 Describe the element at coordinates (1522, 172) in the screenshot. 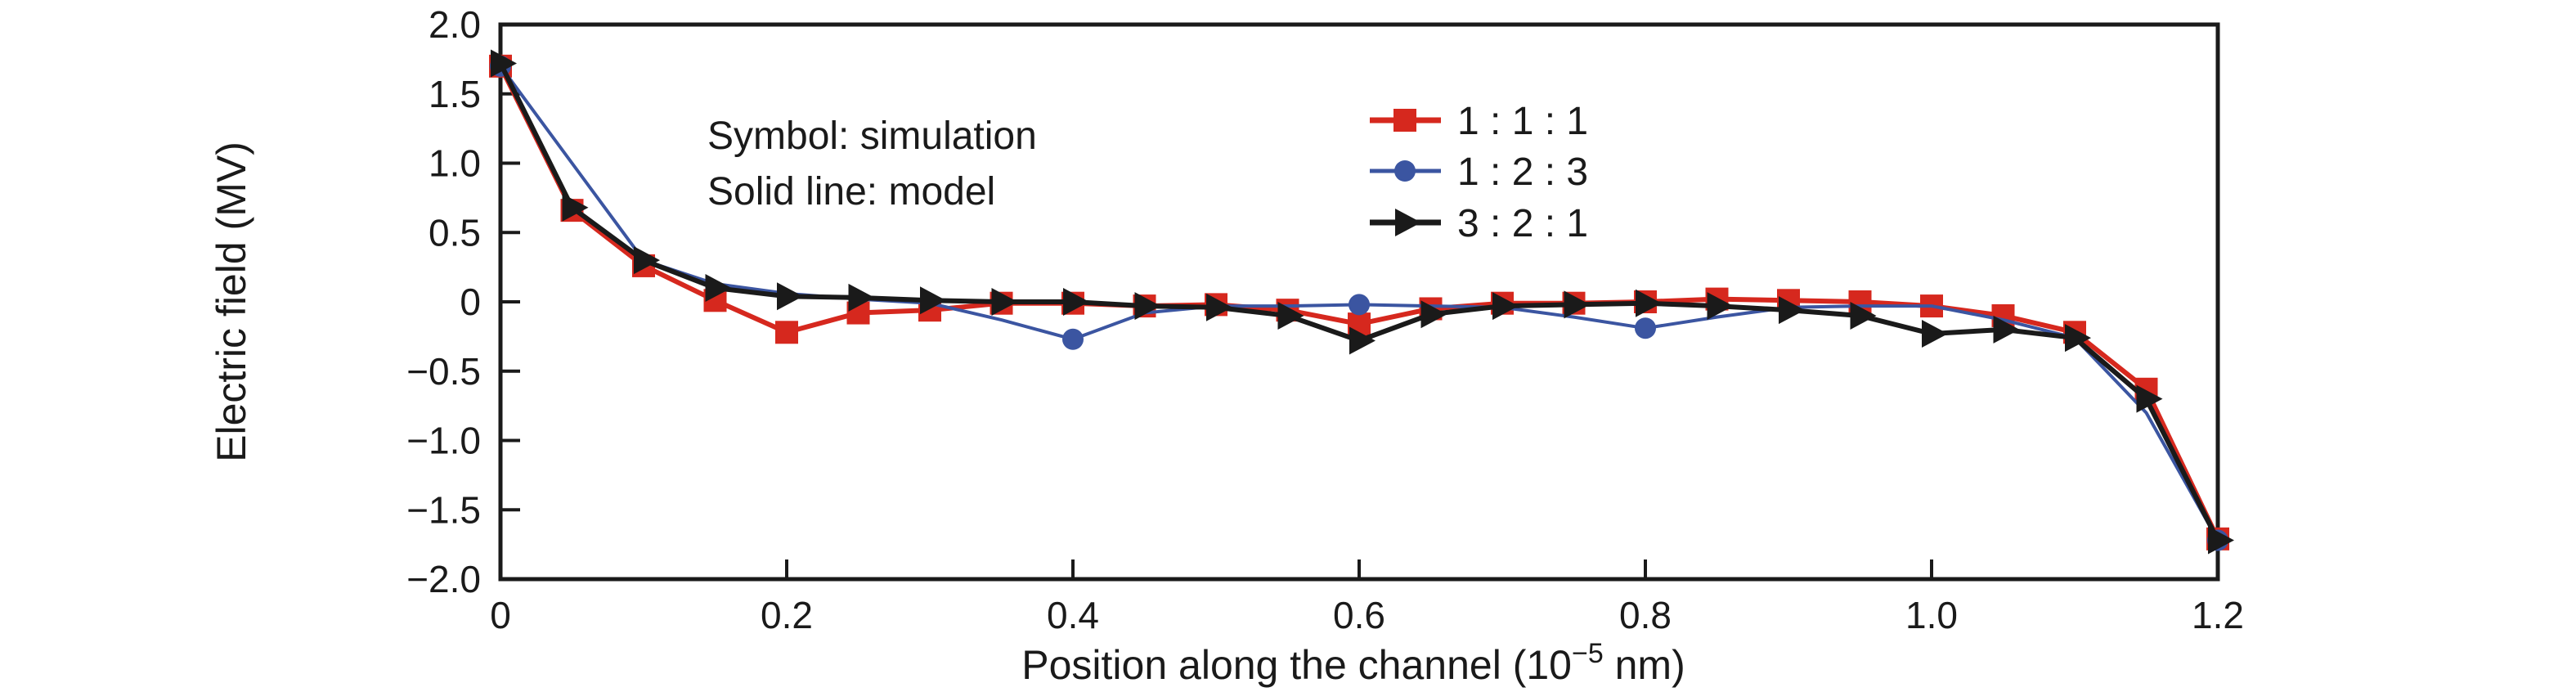

I see `legend-label: 1 : 2 : 3` at that location.